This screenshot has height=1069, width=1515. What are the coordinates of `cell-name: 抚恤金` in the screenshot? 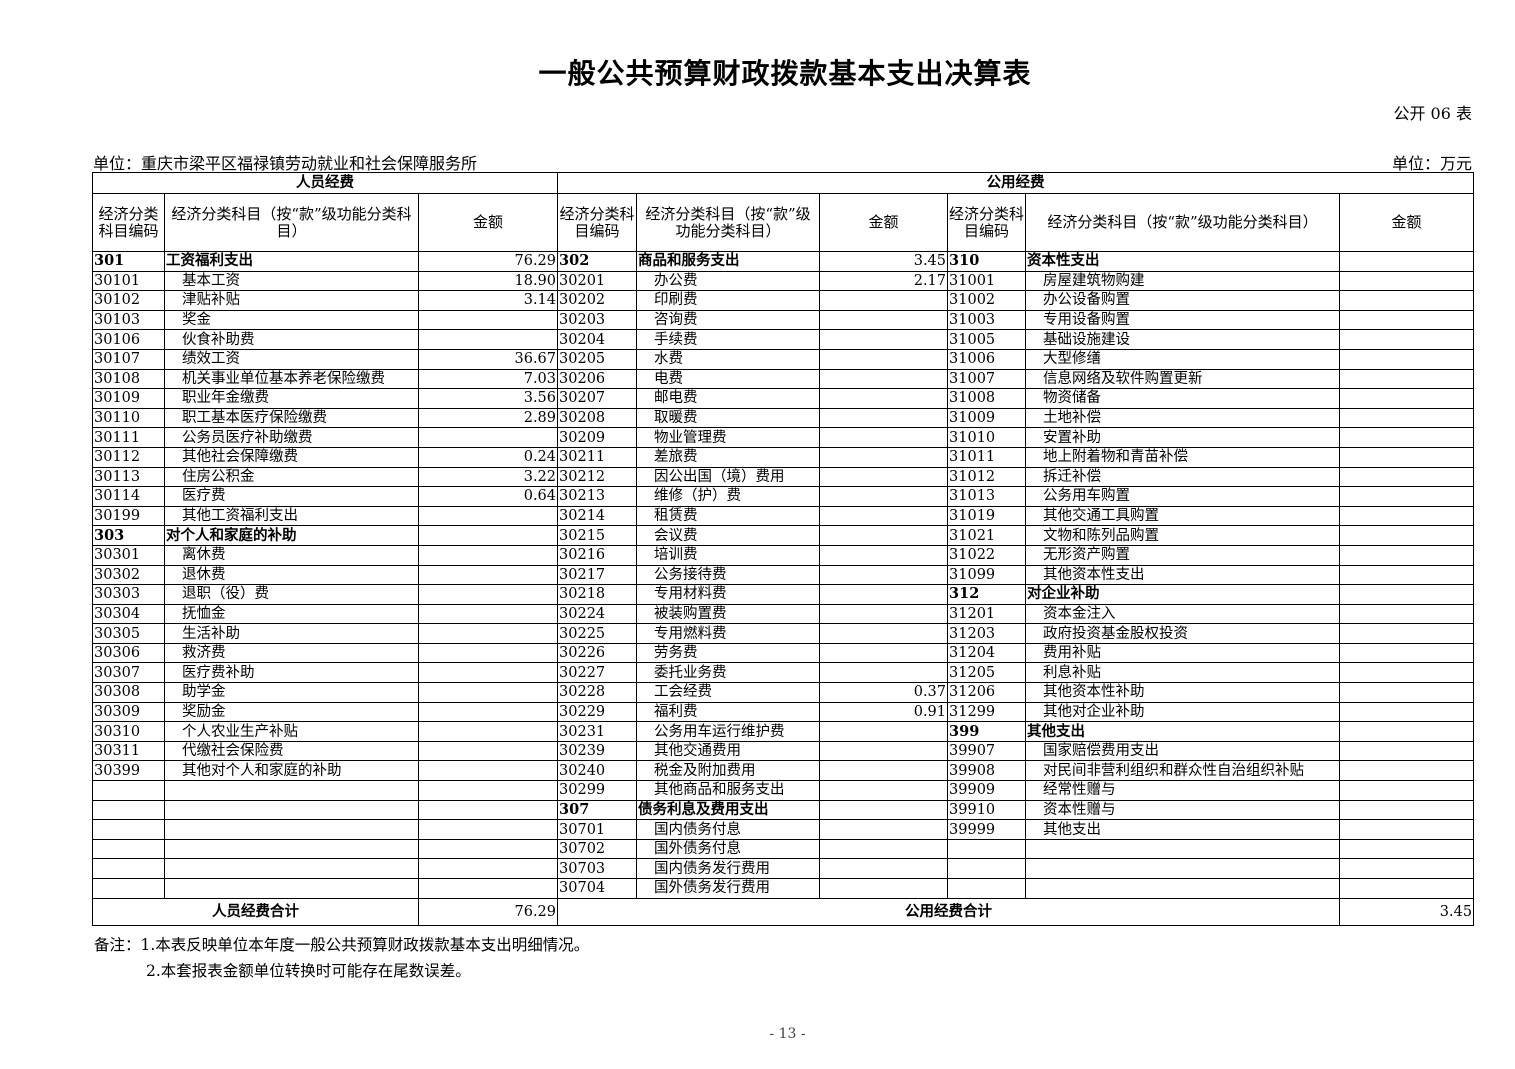 It's located at (291, 614).